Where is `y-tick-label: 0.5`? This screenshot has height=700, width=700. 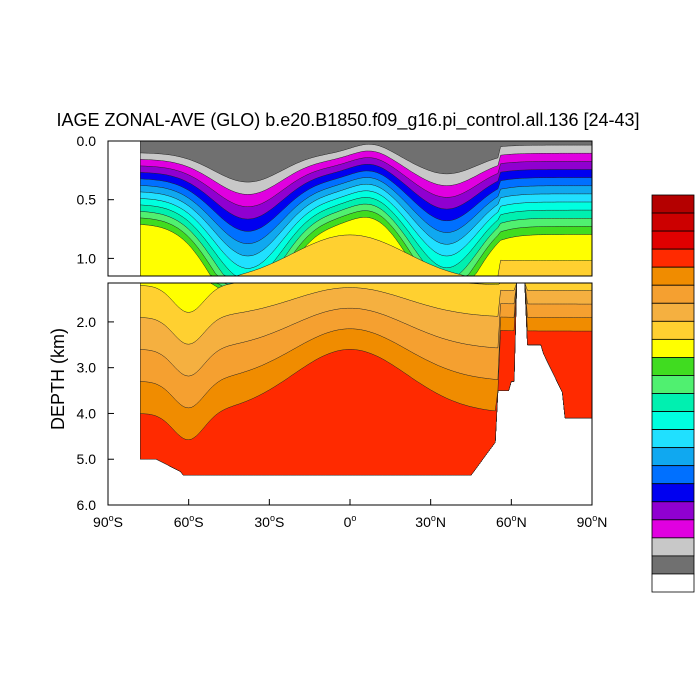 y-tick-label: 0.5 is located at coordinates (87, 200).